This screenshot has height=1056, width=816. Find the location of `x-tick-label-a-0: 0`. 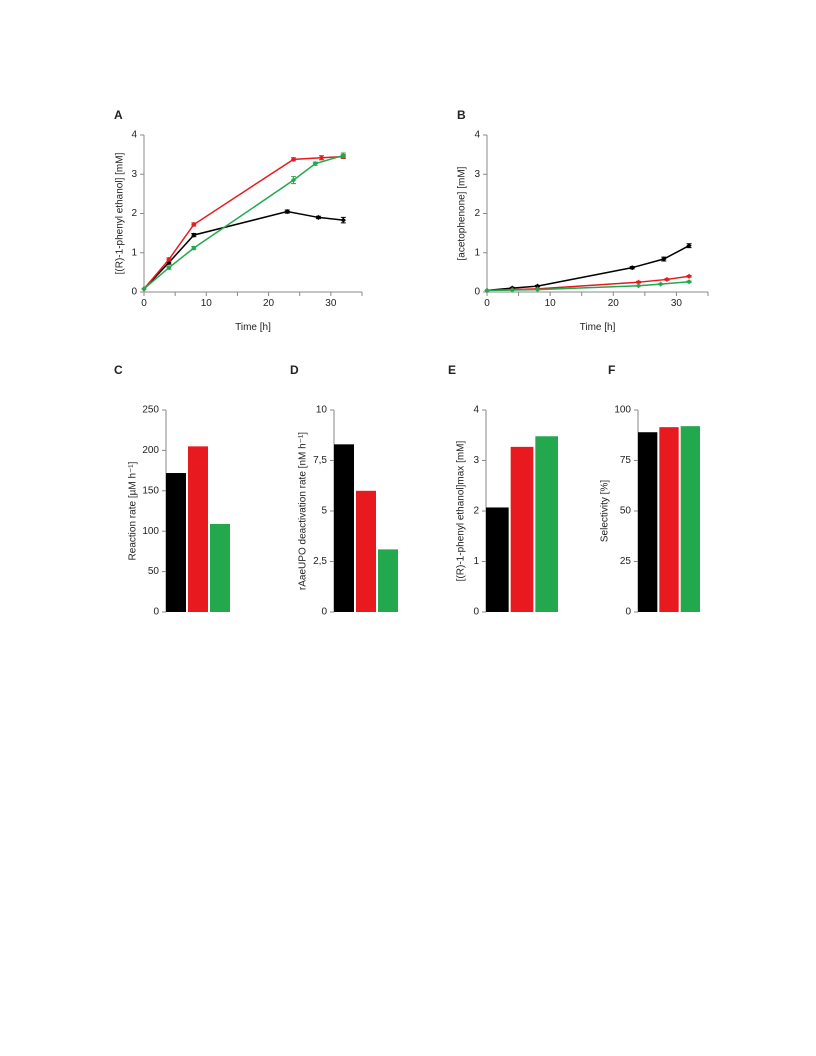

x-tick-label-a-0: 0 is located at coordinates (144, 303).